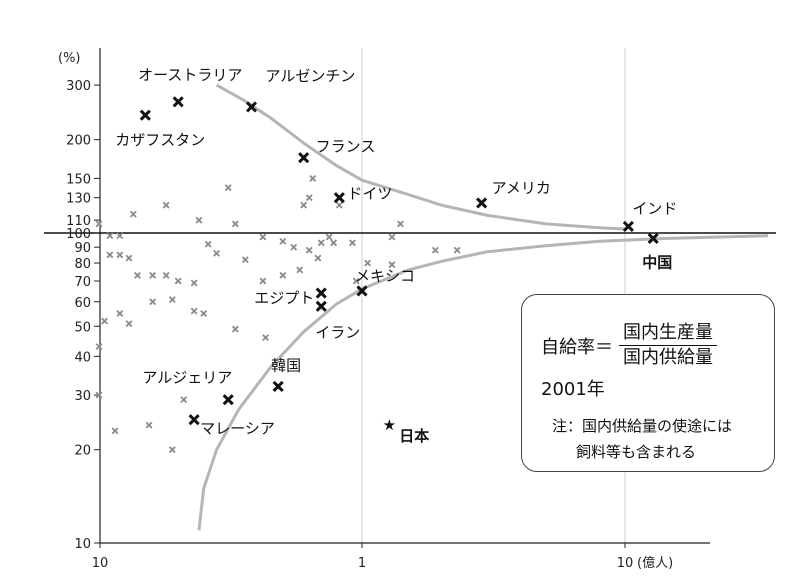 The width and height of the screenshot is (800, 578). What do you see at coordinates (420, 157) in the screenshot?
I see `upper-trend-curve` at bounding box center [420, 157].